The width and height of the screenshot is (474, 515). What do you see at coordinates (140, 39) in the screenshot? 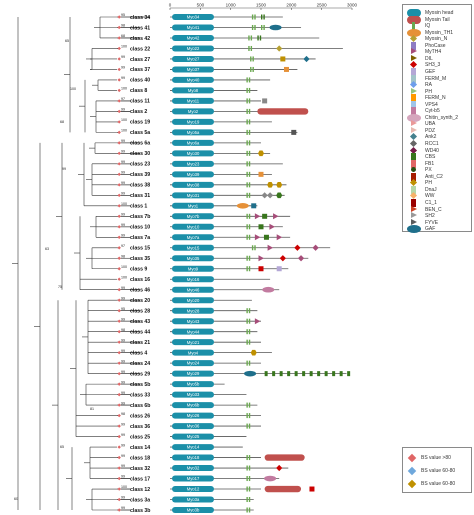
I see `class-label: class 42` at bounding box center [140, 39].